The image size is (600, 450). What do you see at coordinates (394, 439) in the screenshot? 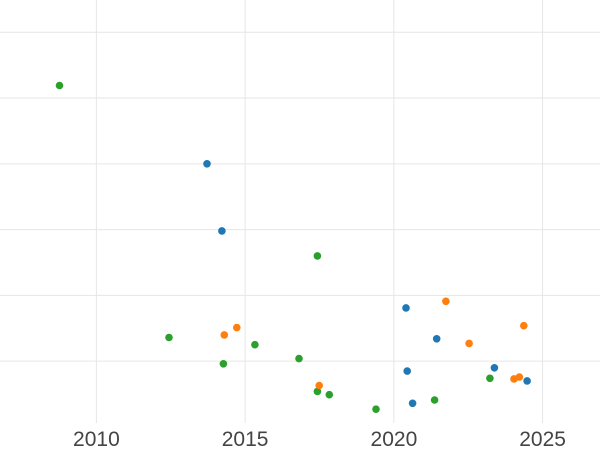
I see `x-tick-label: 2020` at bounding box center [394, 439].